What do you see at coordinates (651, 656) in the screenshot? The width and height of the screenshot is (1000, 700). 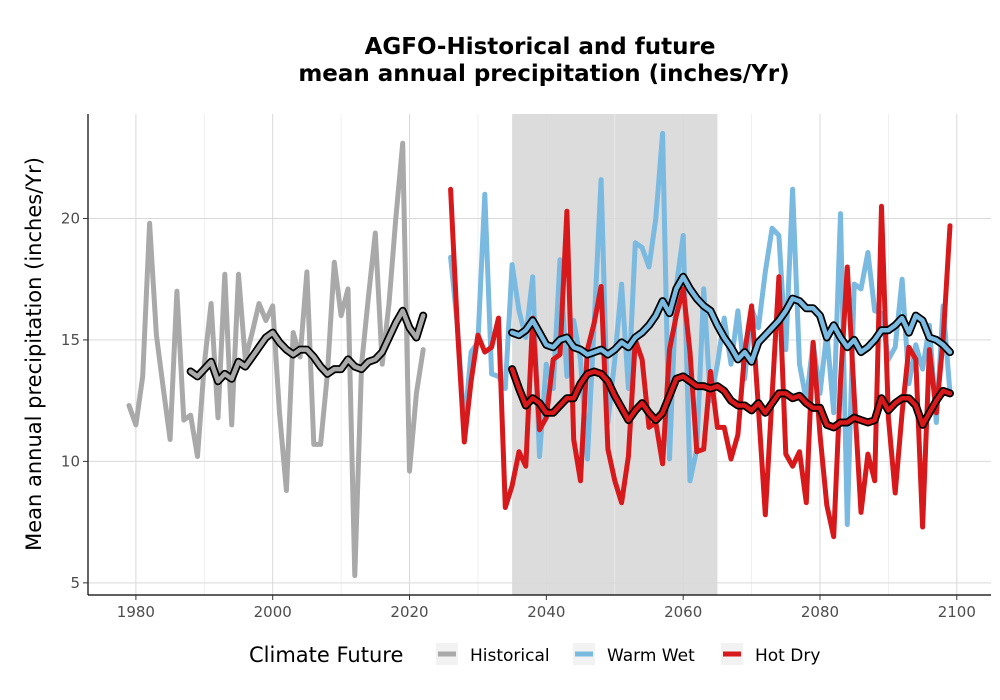 I see `legend-label: Warm Wet` at bounding box center [651, 656].